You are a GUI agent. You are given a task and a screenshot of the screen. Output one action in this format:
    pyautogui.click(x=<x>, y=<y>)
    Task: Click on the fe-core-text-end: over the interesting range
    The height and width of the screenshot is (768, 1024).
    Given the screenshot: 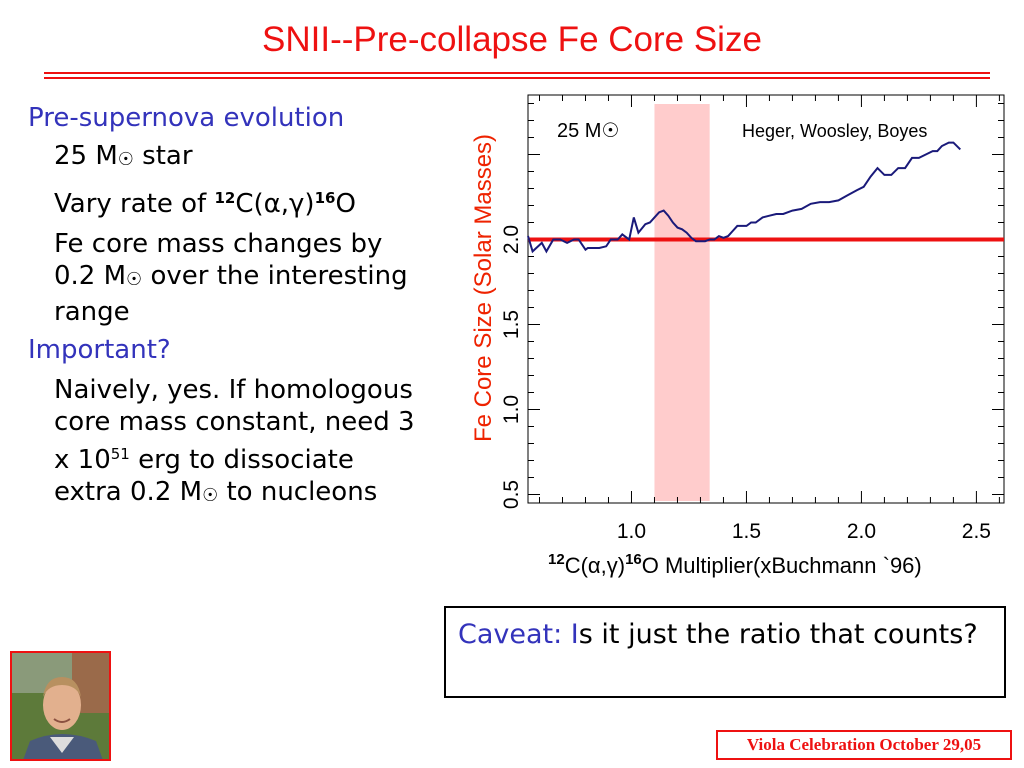 What is the action you would take?
    pyautogui.click(x=231, y=294)
    